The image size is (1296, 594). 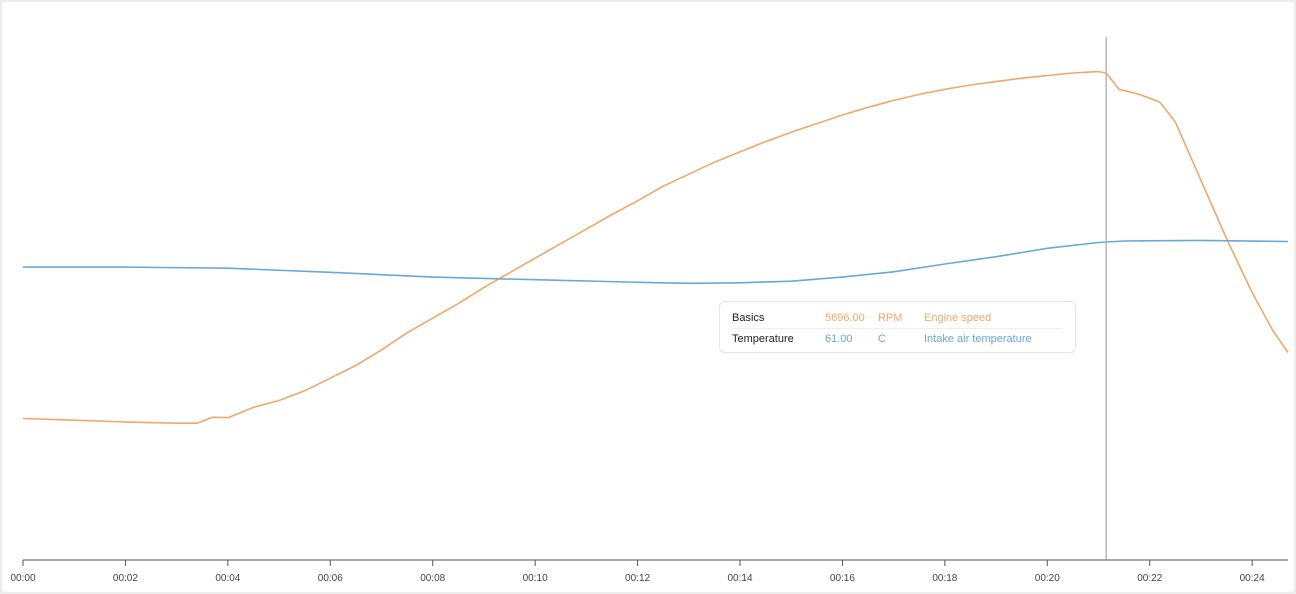 What do you see at coordinates (978, 339) in the screenshot?
I see `tooltip-description: Intake air temperature` at bounding box center [978, 339].